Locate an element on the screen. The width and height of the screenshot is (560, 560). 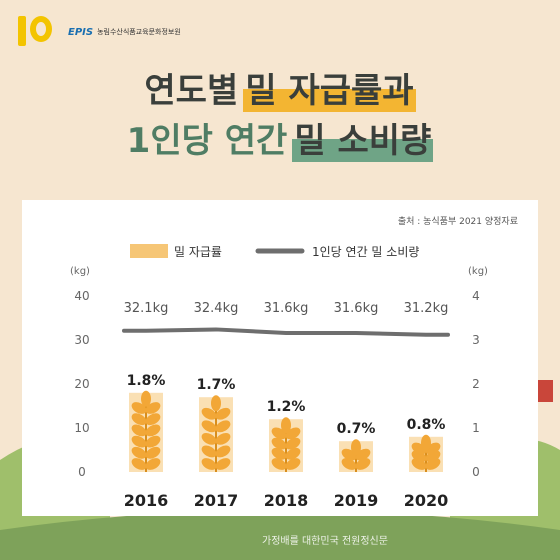
title-line-1: 연도별 밀 자급률과 is located at coordinates (280, 91).